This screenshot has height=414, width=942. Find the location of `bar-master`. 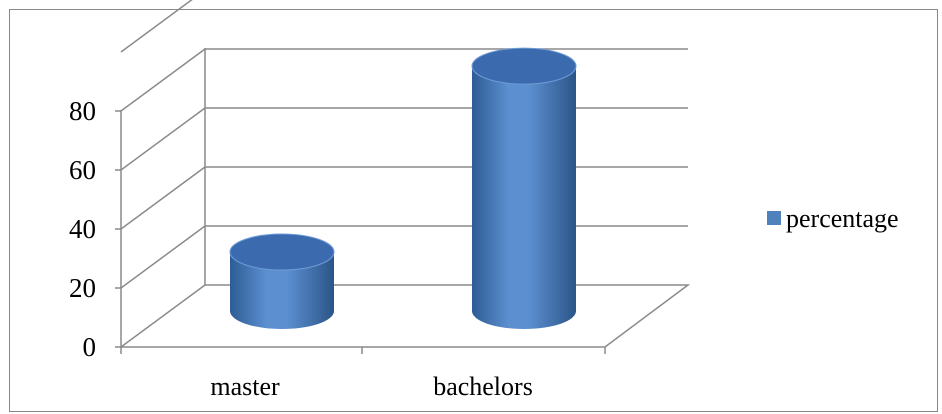

bar-master is located at coordinates (282, 281).